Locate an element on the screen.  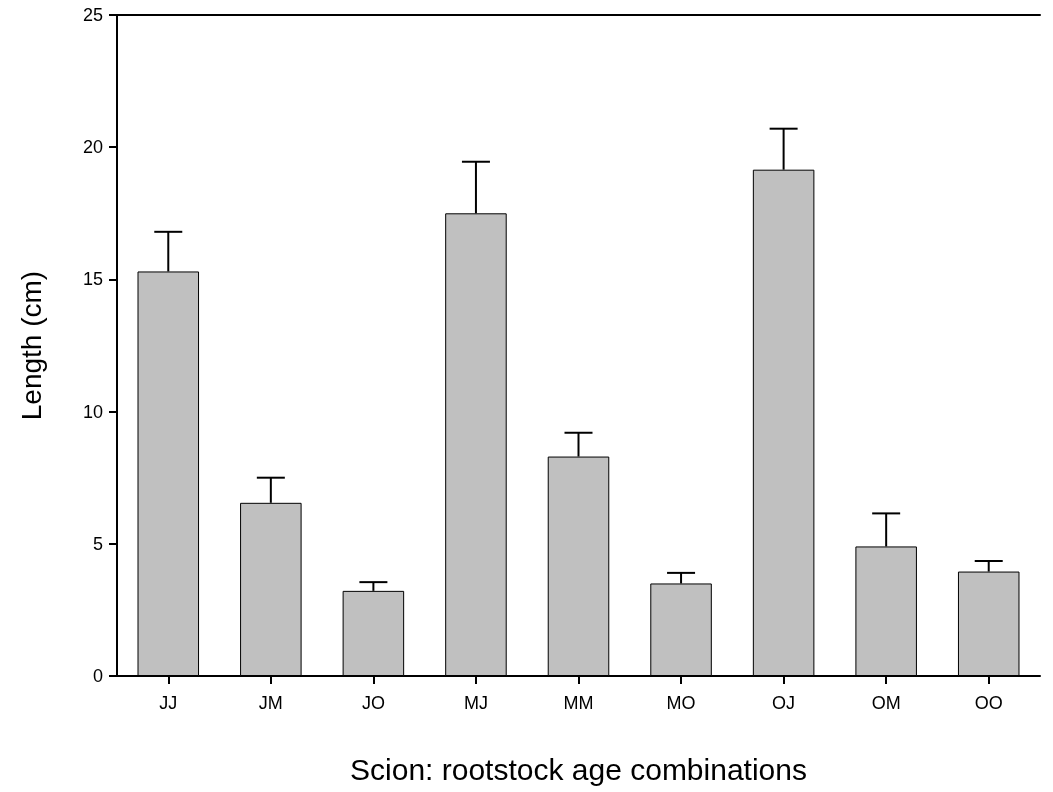
x-axis-title: Scion: rootstock age combinations is located at coordinates (578, 769).